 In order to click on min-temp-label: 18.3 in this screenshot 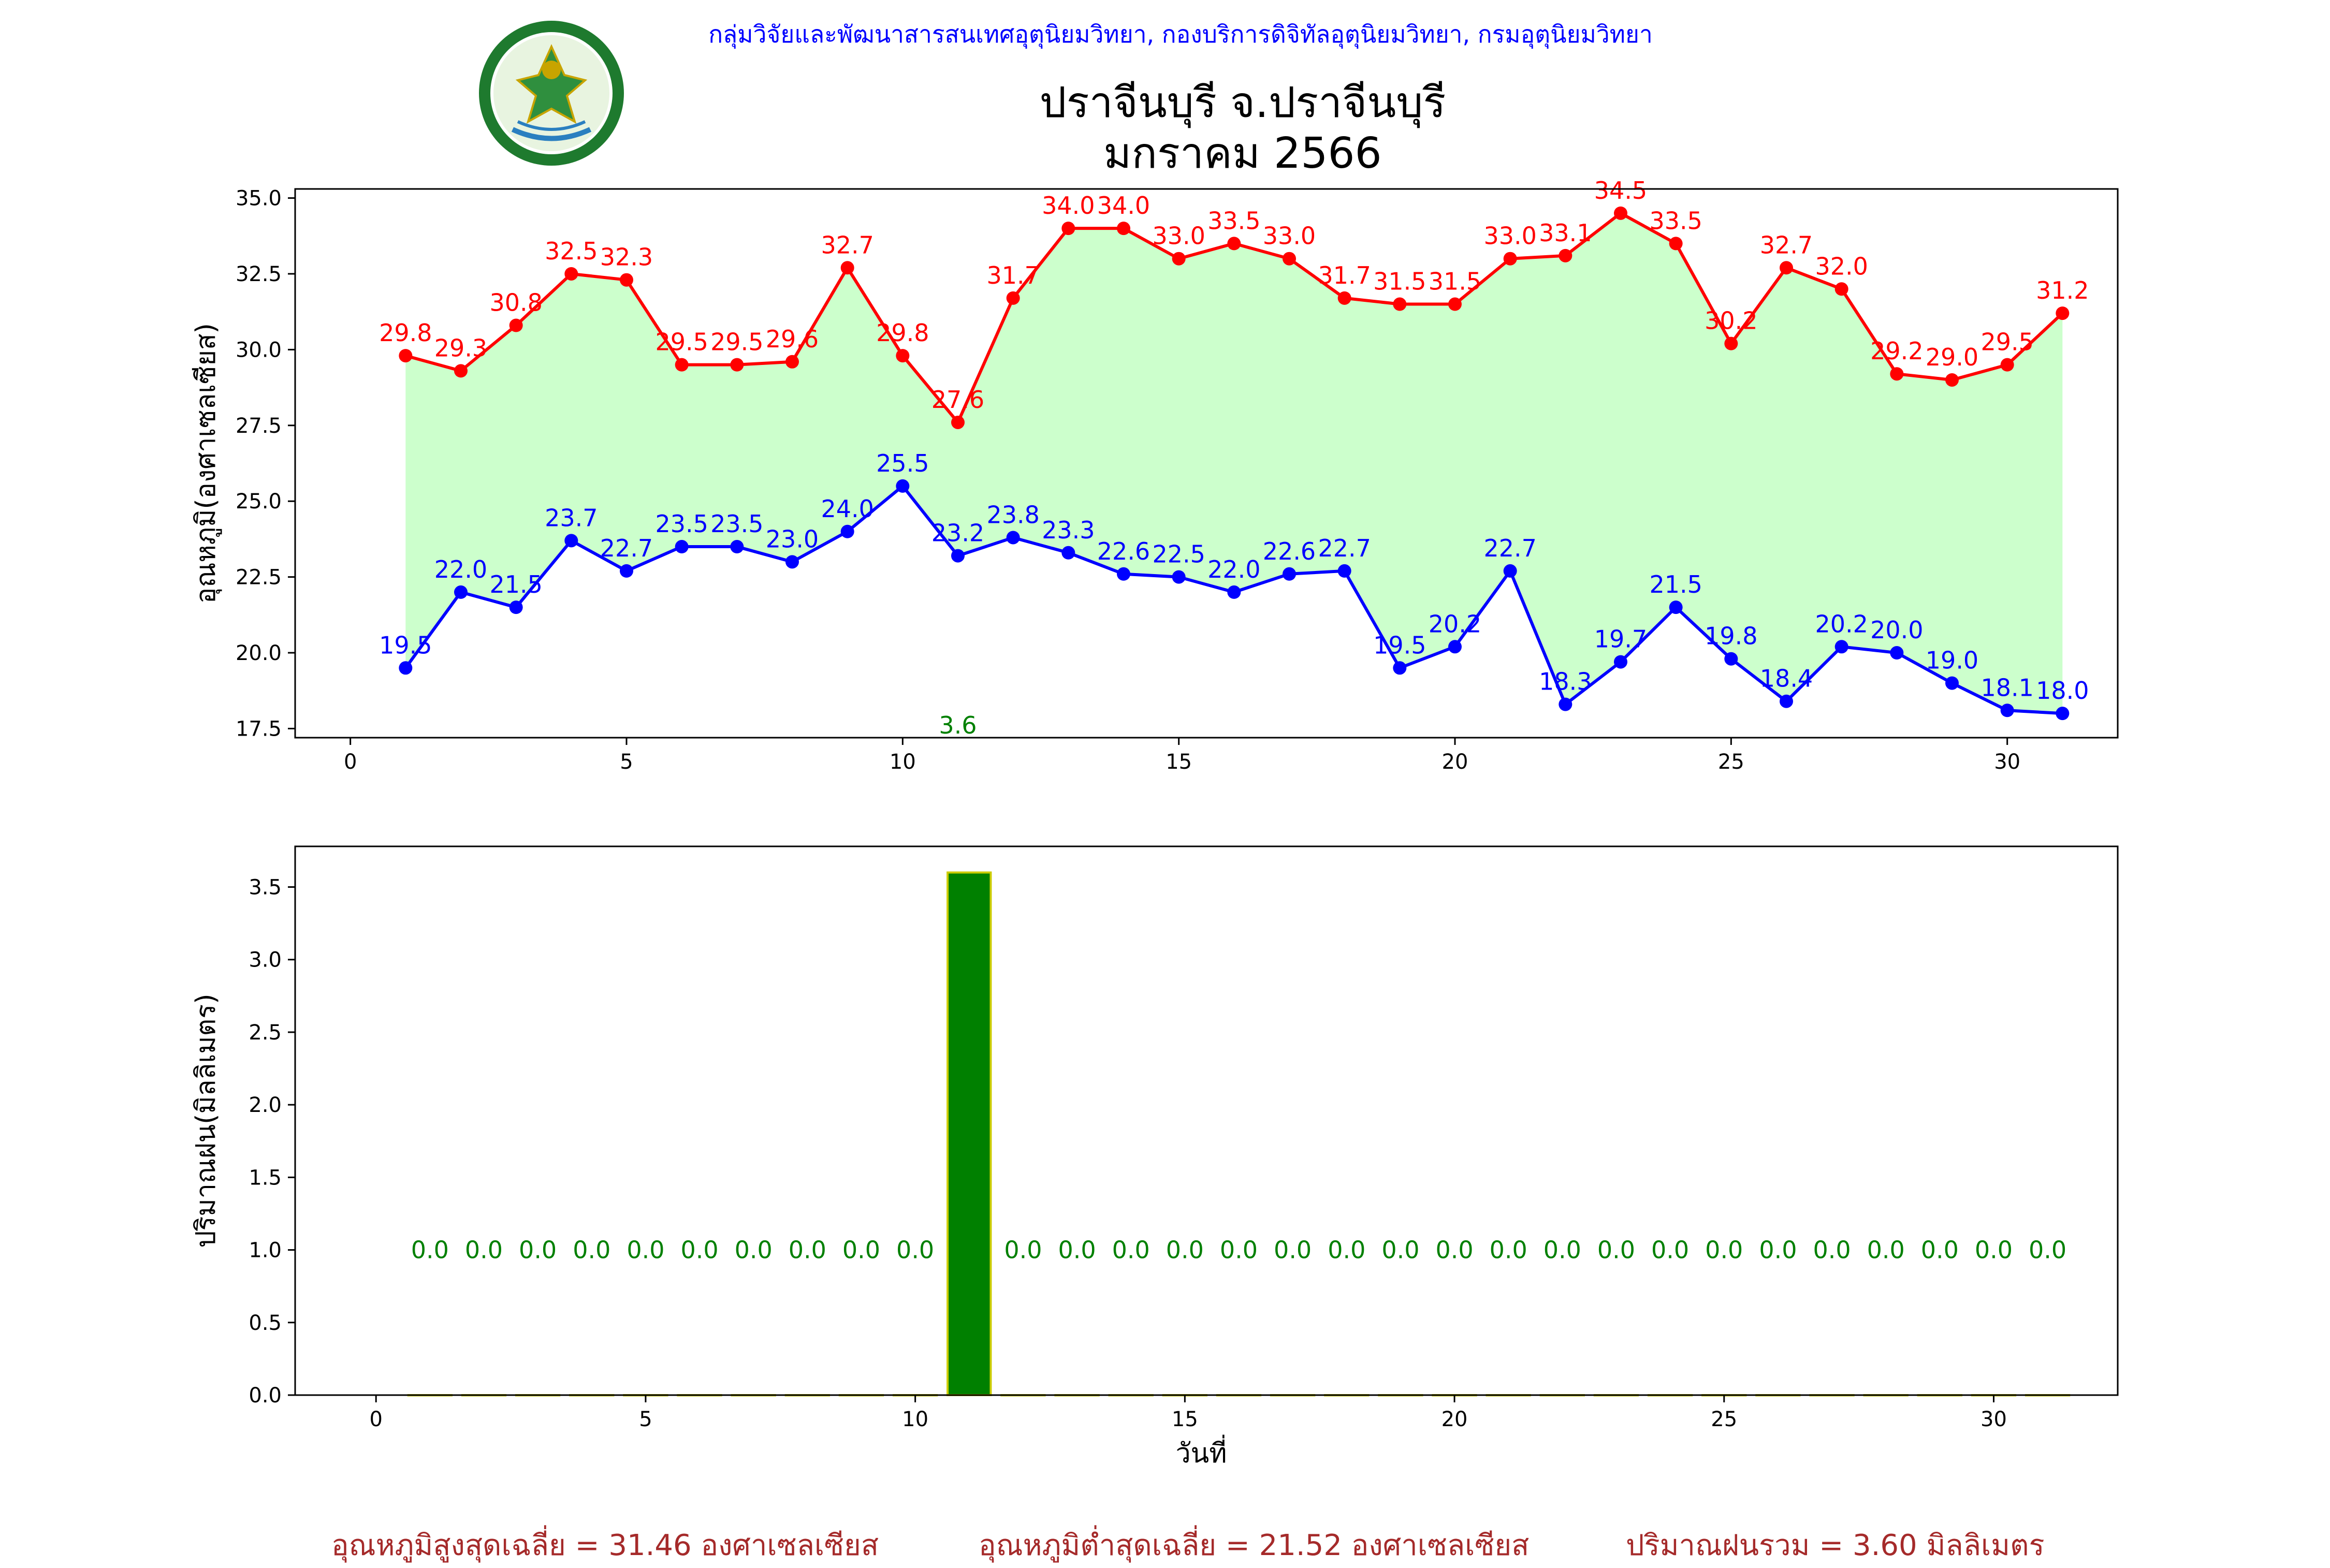, I will do `click(1565, 682)`.